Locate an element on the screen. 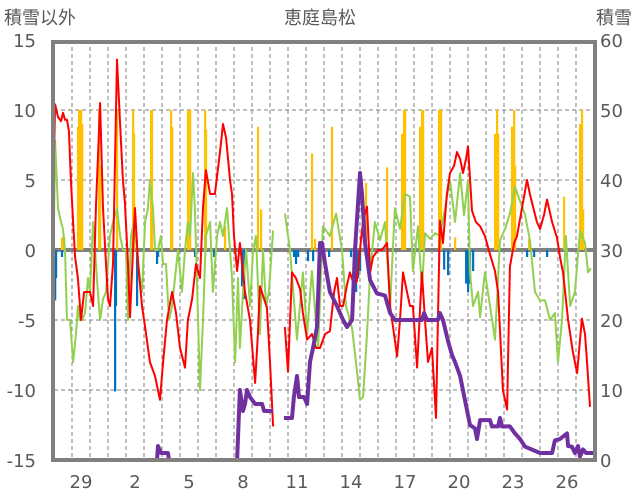 Image resolution: width=636 pixels, height=501 pixels. y-right-tick-label: 10 is located at coordinates (611, 391).